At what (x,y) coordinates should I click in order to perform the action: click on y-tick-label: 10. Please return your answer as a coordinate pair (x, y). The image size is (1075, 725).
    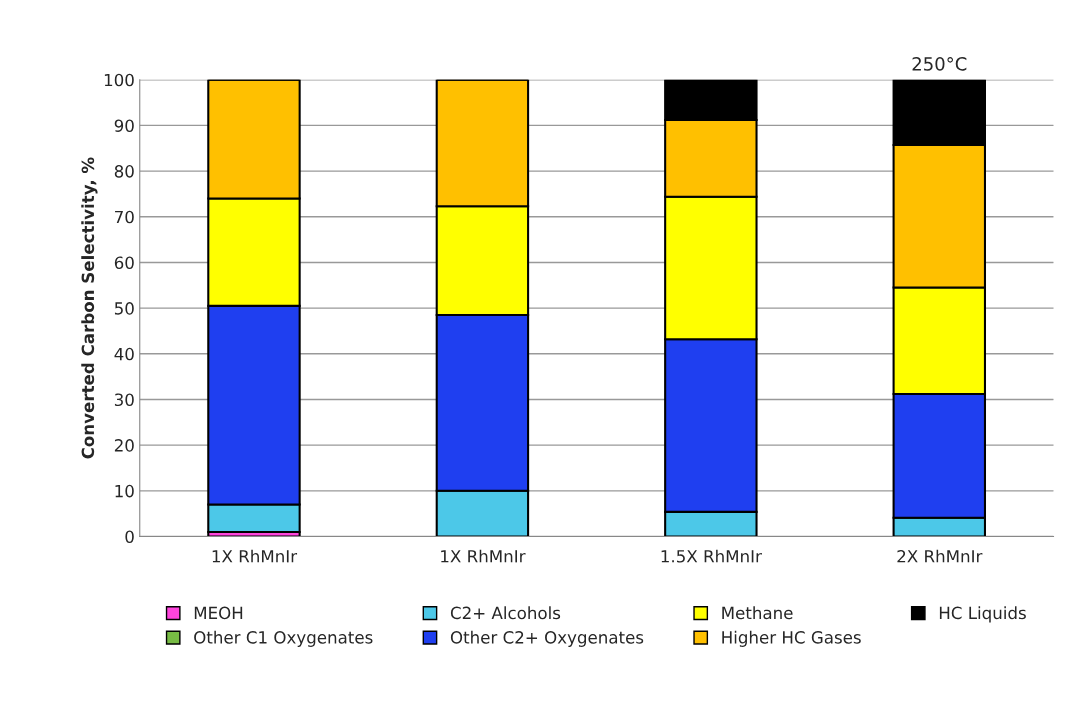
    Looking at the image, I should click on (124, 491).